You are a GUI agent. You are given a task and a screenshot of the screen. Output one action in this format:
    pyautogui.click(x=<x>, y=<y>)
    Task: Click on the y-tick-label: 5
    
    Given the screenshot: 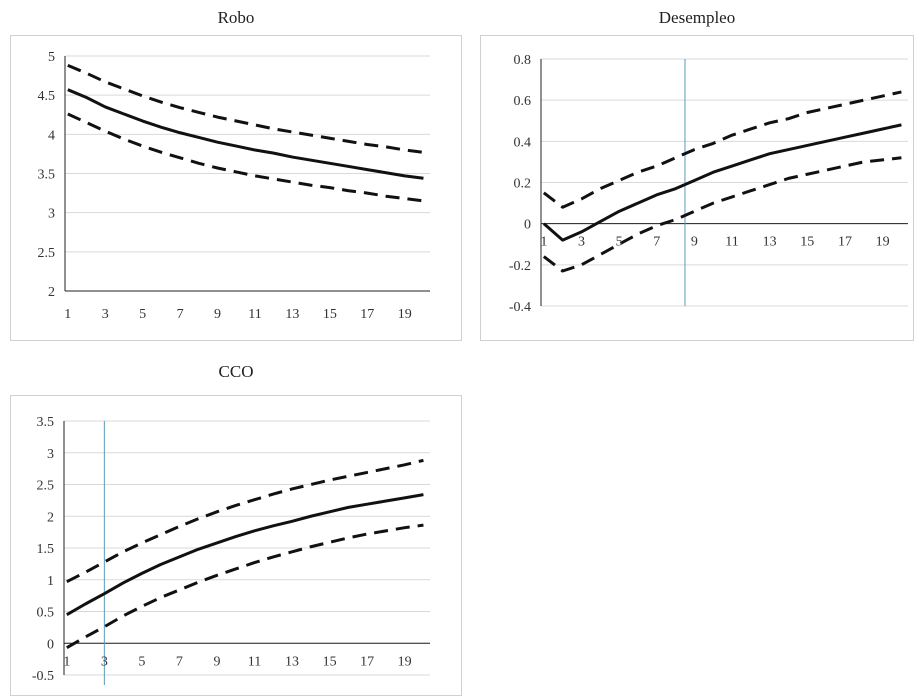 What is the action you would take?
    pyautogui.click(x=51, y=57)
    